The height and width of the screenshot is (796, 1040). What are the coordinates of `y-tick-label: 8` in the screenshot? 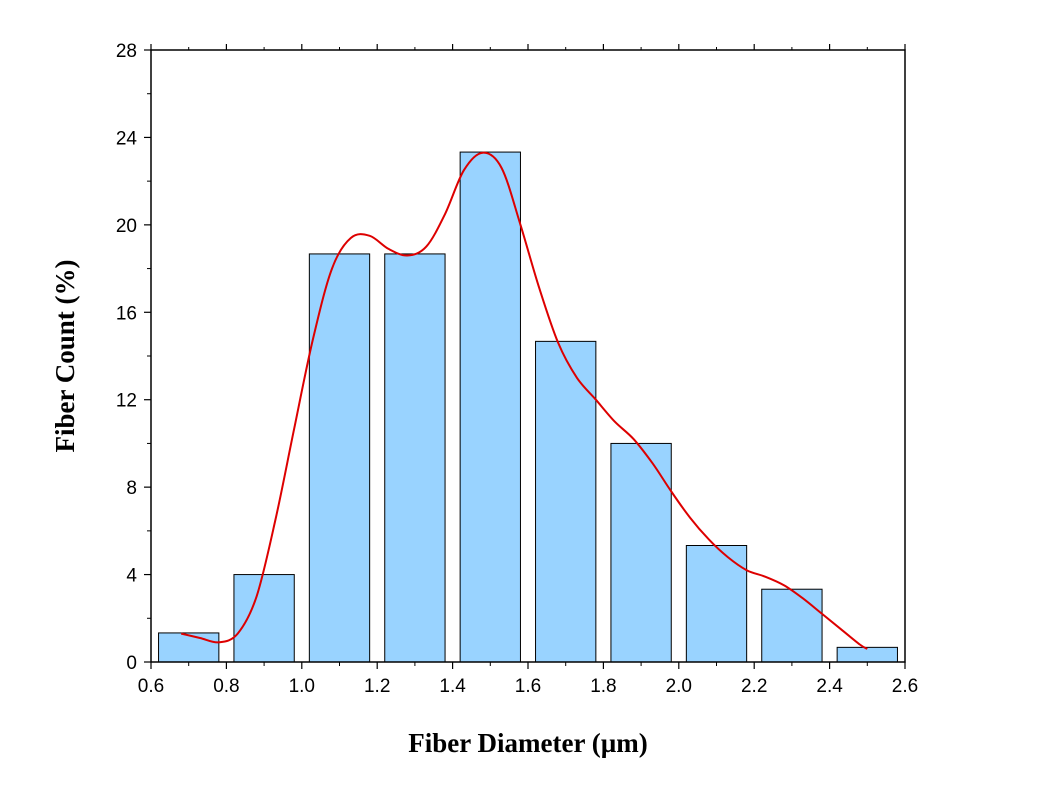 It's located at (131, 488).